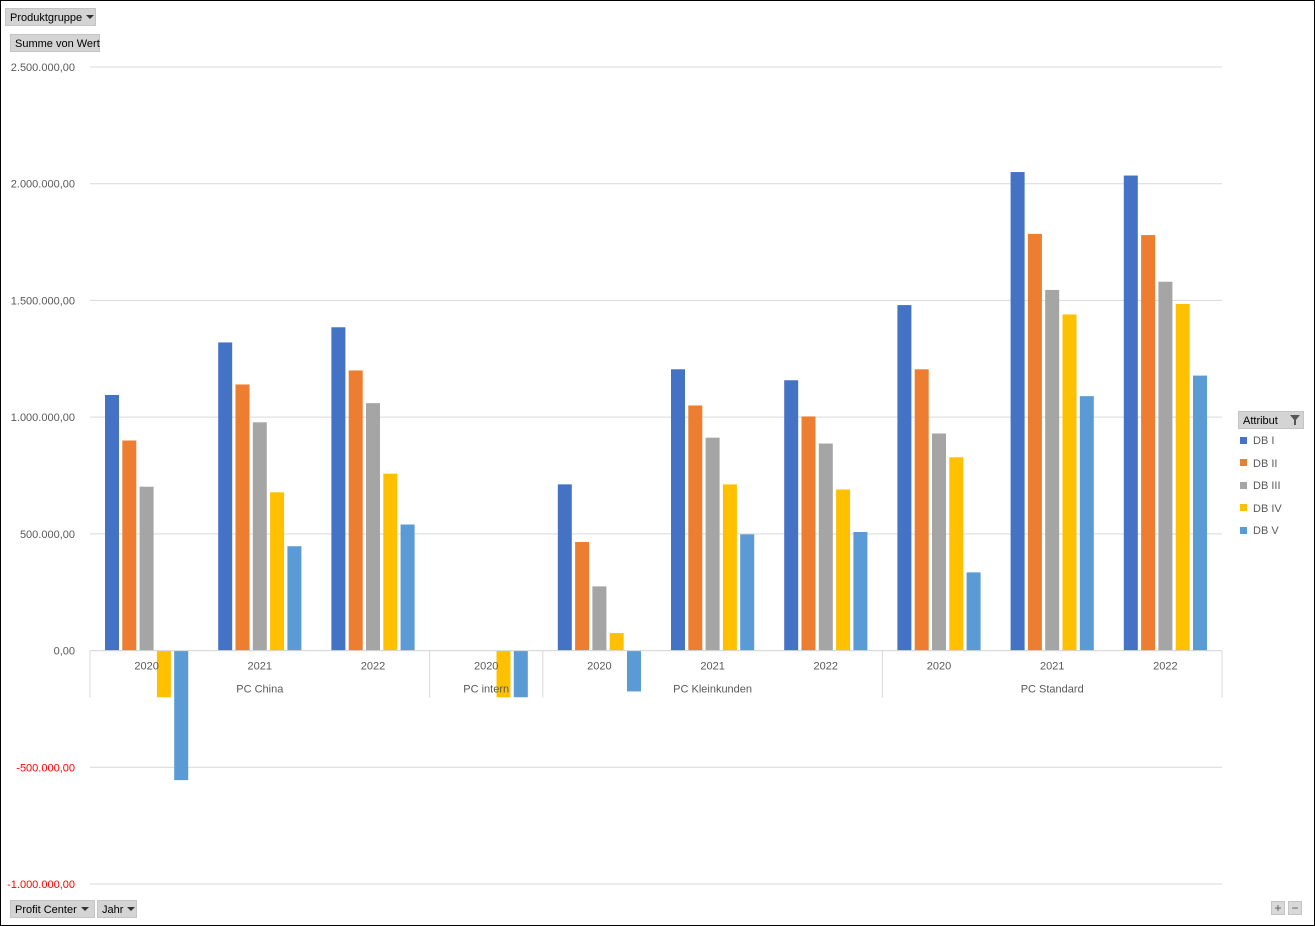 Image resolution: width=1315 pixels, height=926 pixels. What do you see at coordinates (43, 68) in the screenshot?
I see `y-tick-label: 2.500.000,00` at bounding box center [43, 68].